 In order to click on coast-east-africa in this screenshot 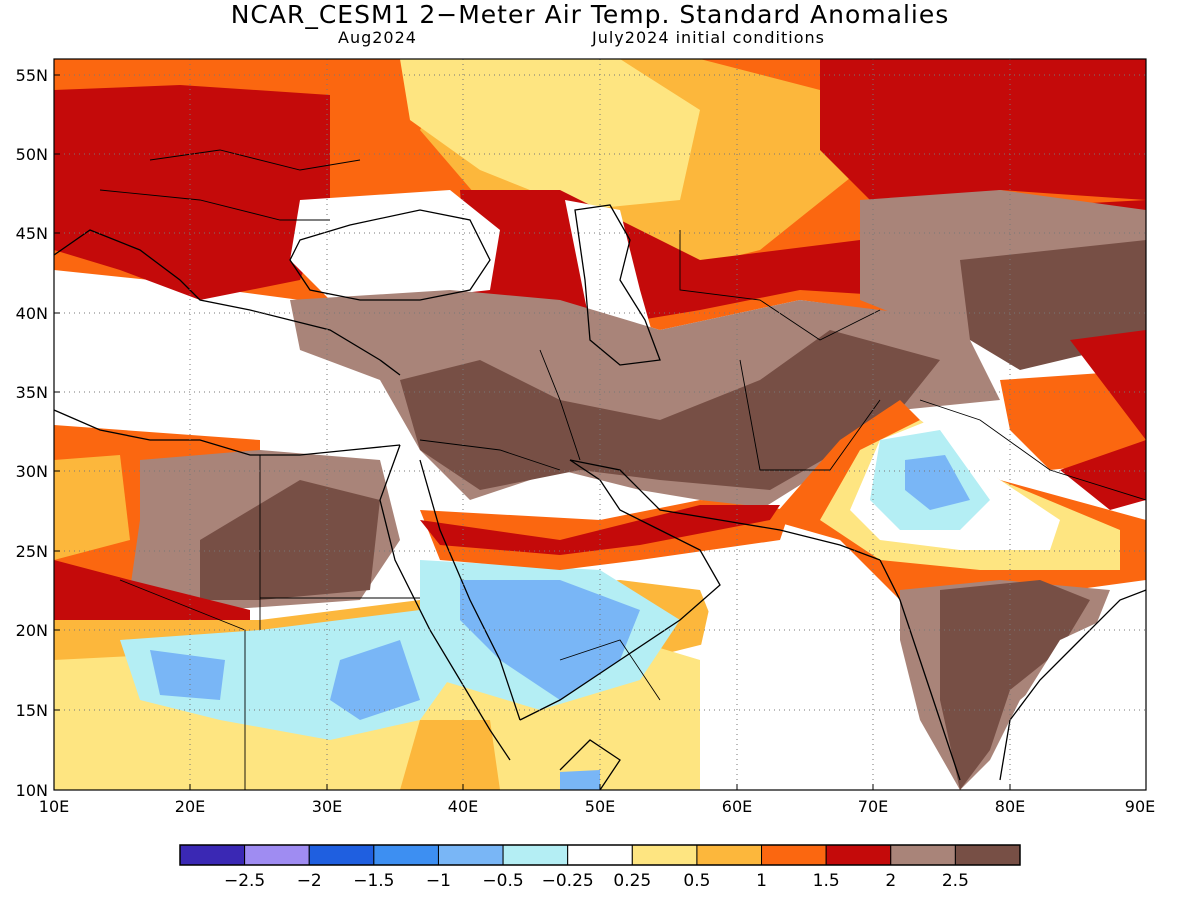, I will do `click(590, 764)`.